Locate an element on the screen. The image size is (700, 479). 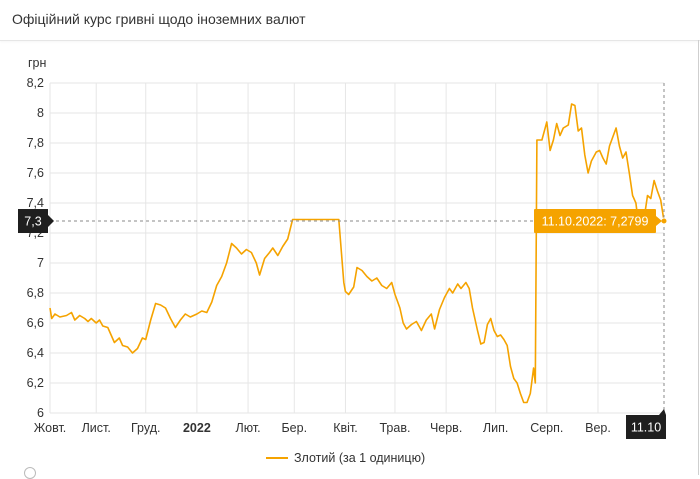
corner-indicator is located at coordinates (30, 473).